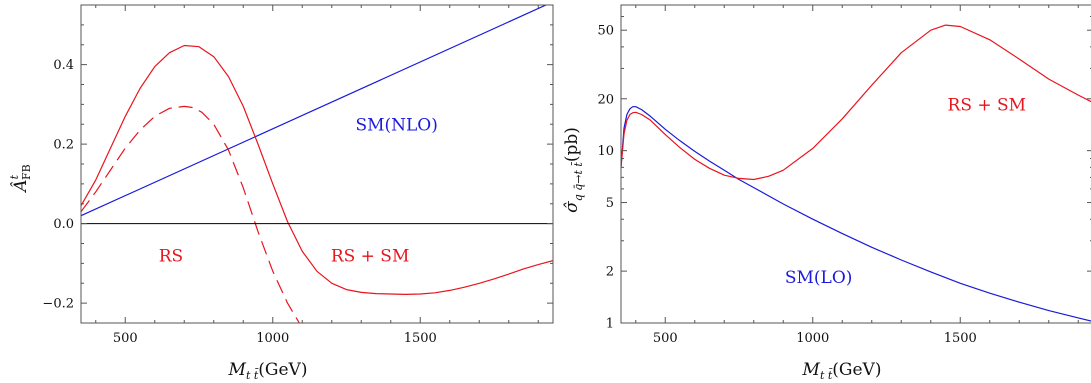 This screenshot has width=1091, height=383. I want to click on series-line-rs-dashed, so click(190, 214).